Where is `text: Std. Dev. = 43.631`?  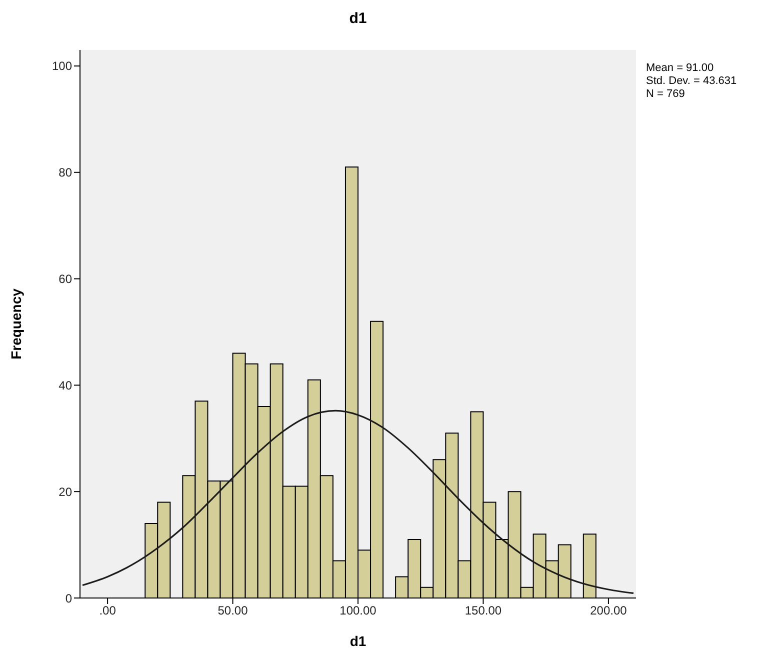
text: Std. Dev. = 43.631 is located at coordinates (691, 81).